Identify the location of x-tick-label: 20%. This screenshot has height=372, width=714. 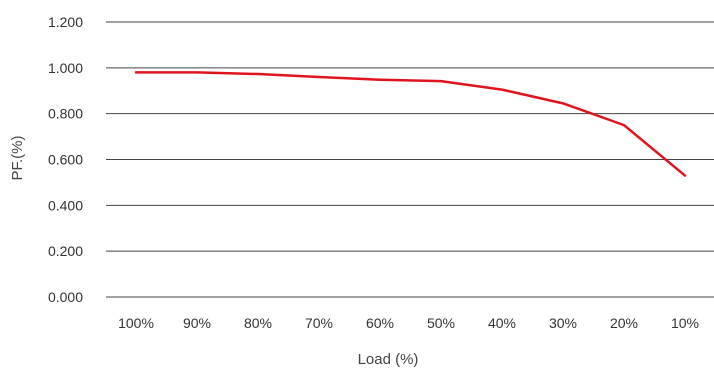
(624, 323).